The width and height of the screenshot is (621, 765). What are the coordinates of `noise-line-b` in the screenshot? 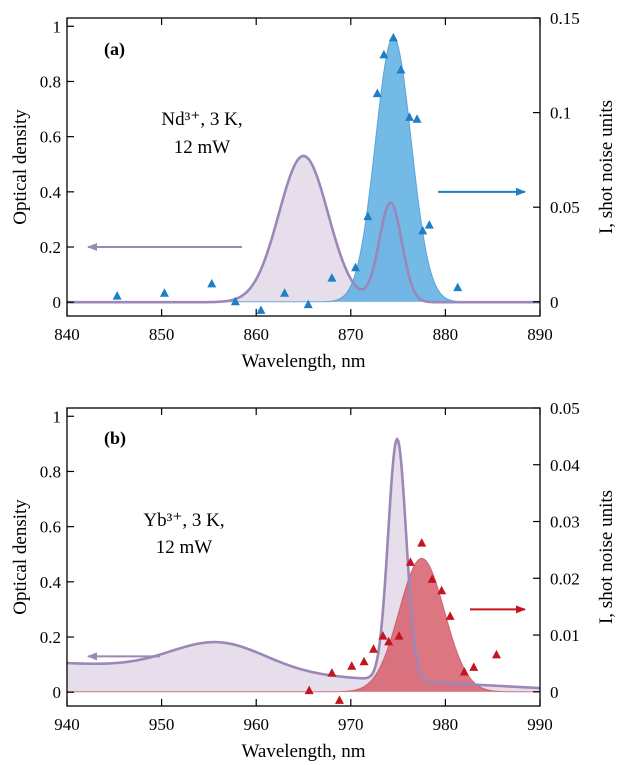 It's located at (303, 625).